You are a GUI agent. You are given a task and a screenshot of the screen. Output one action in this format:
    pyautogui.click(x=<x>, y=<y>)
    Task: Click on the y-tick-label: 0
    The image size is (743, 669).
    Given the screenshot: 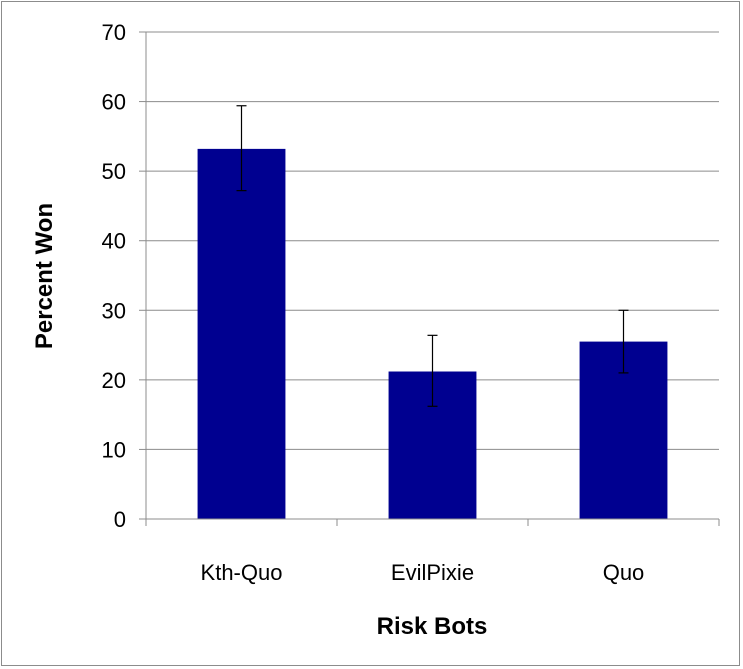 What is the action you would take?
    pyautogui.click(x=120, y=519)
    